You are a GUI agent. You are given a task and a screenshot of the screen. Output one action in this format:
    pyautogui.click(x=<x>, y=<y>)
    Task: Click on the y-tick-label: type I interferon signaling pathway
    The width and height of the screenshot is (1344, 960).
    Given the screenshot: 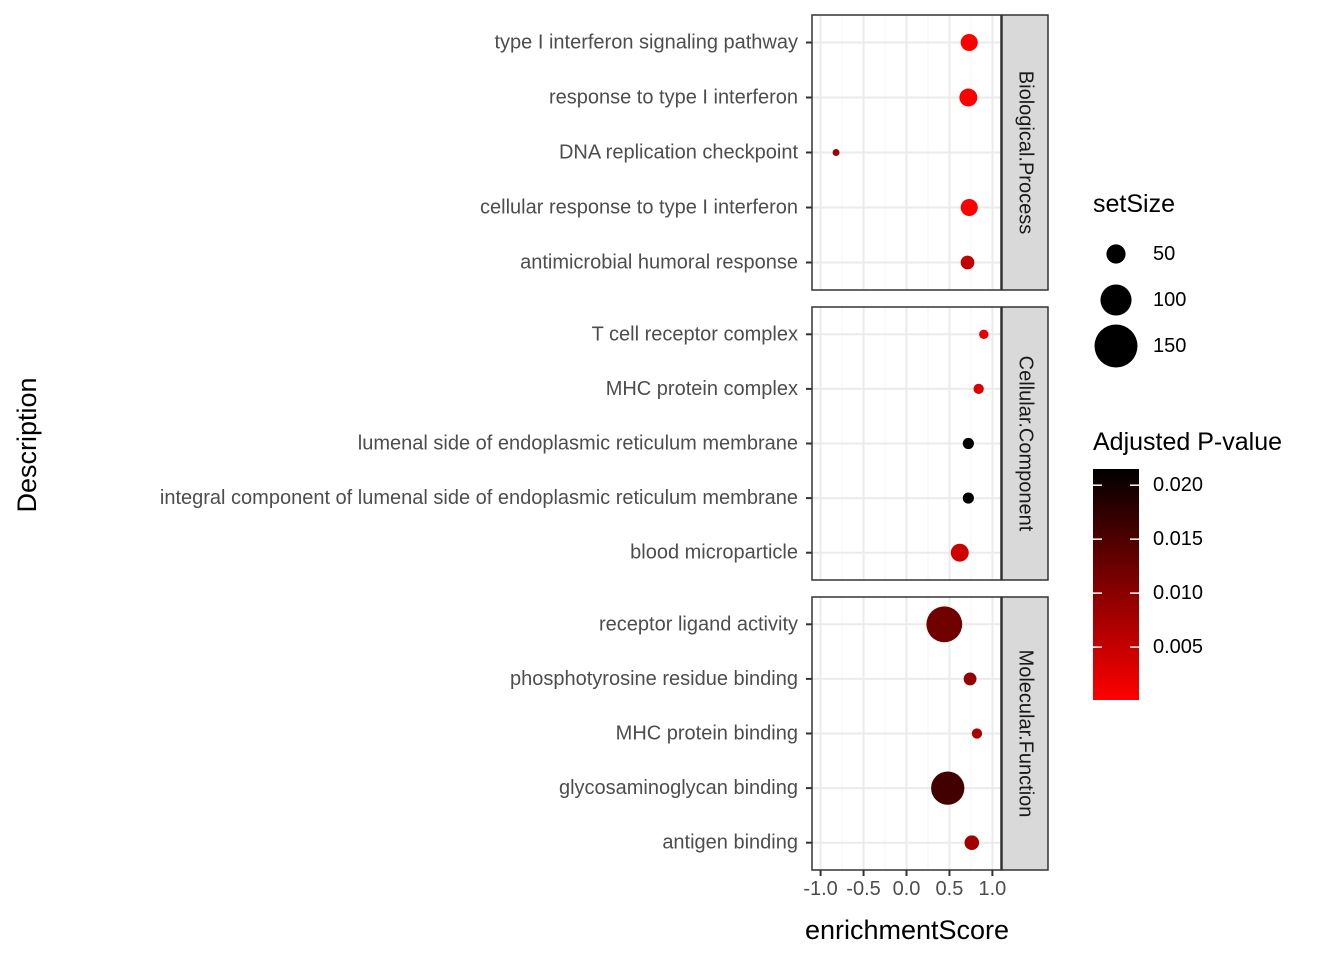 What is the action you would take?
    pyautogui.click(x=646, y=43)
    